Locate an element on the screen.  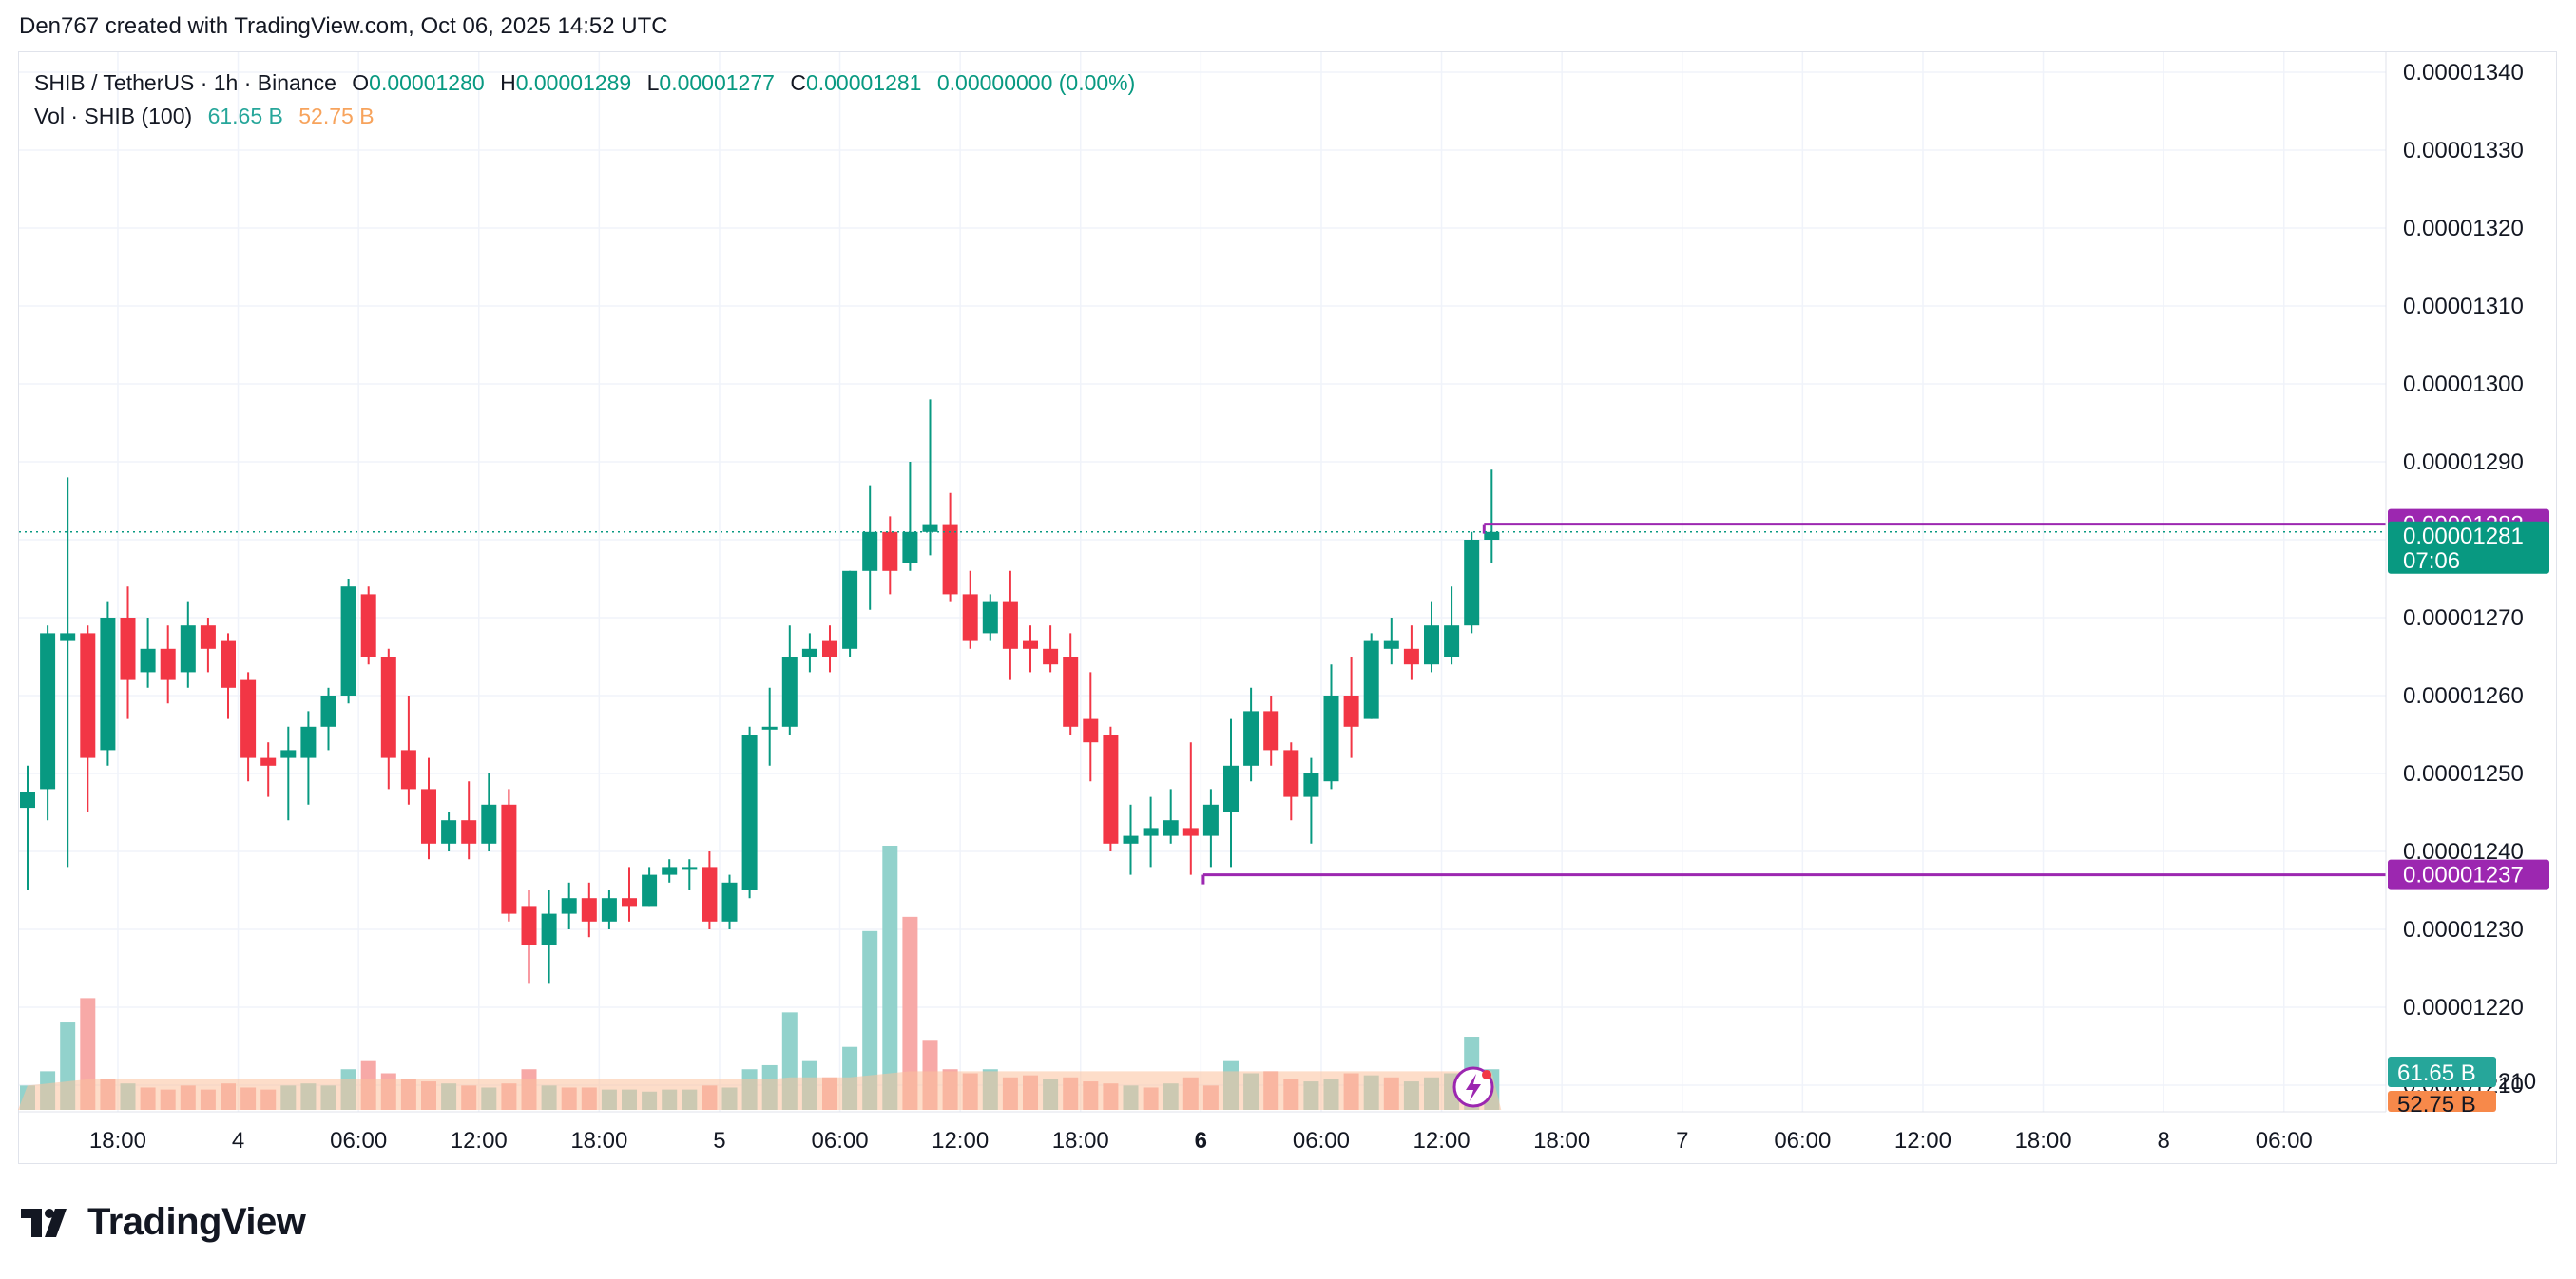
hline-price-badge is located at coordinates (2469, 874).